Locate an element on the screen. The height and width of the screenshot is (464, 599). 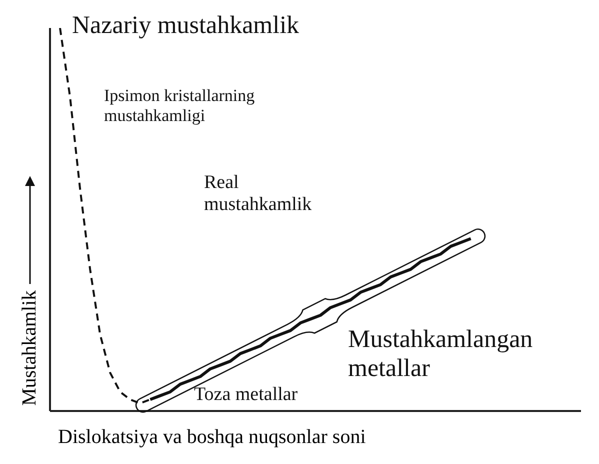
annotation: Ipsimon kristallarning mustahkamligi is located at coordinates (180, 106).